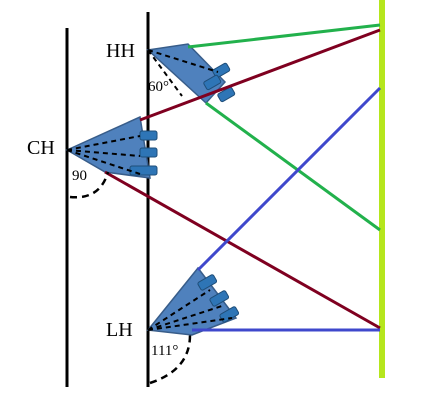 This screenshot has height=405, width=435. I want to click on hh-camera, so click(191, 74).